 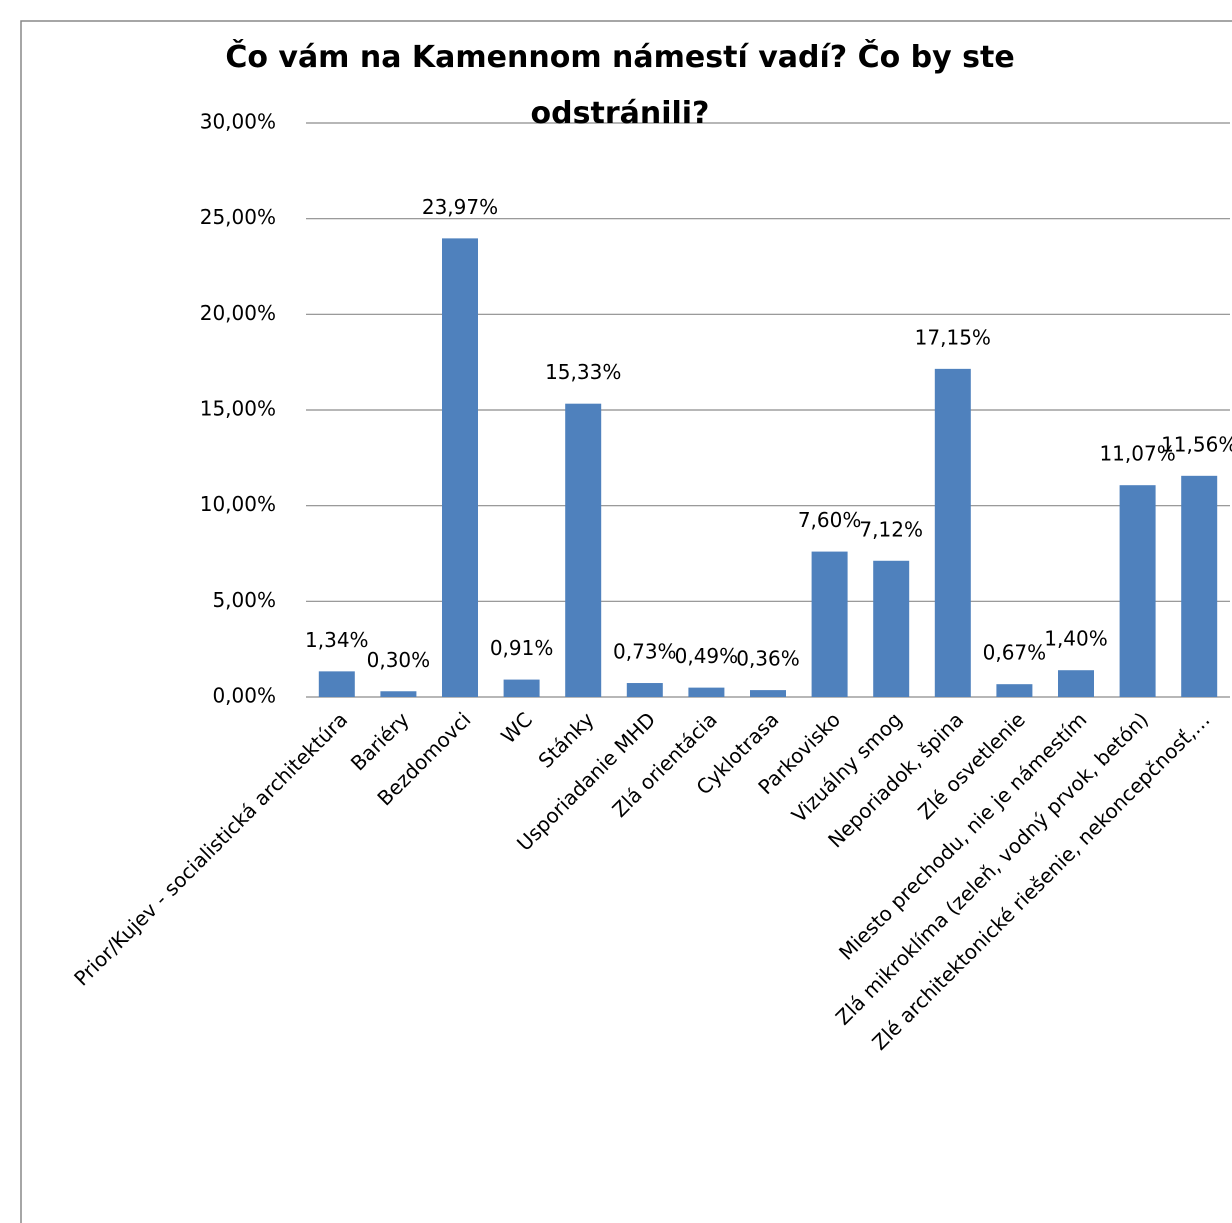 I want to click on data-label: 11,56%, so click(x=1196, y=444).